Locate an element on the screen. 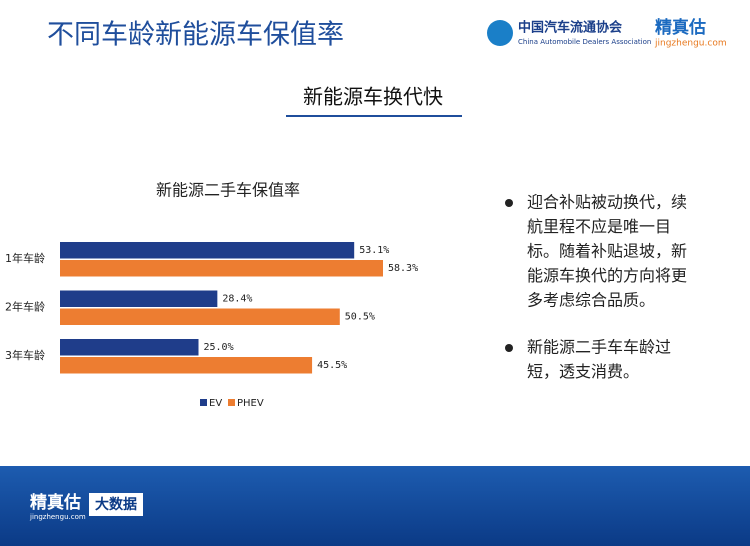  footer-badge is located at coordinates (116, 504).